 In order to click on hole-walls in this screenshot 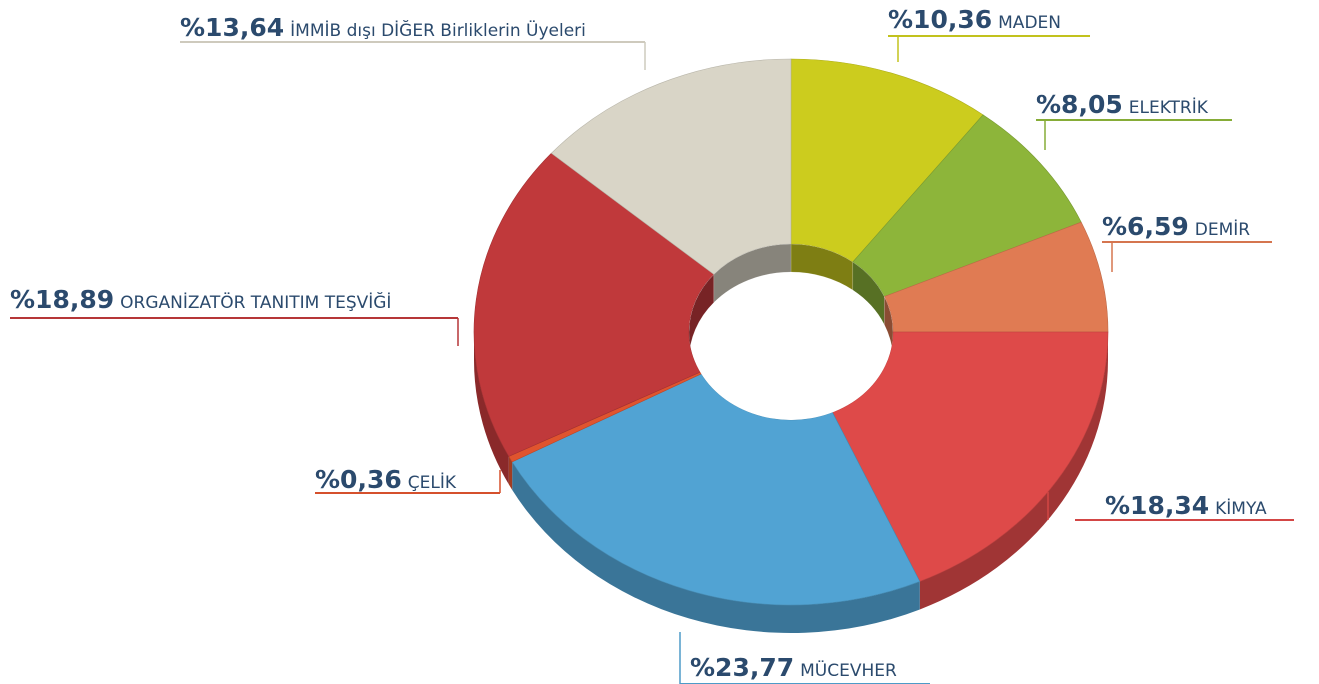, I will do `click(791, 302)`.